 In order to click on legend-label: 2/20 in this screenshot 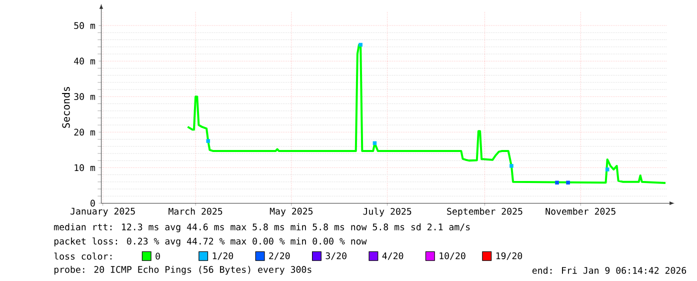, I will do `click(279, 256)`.